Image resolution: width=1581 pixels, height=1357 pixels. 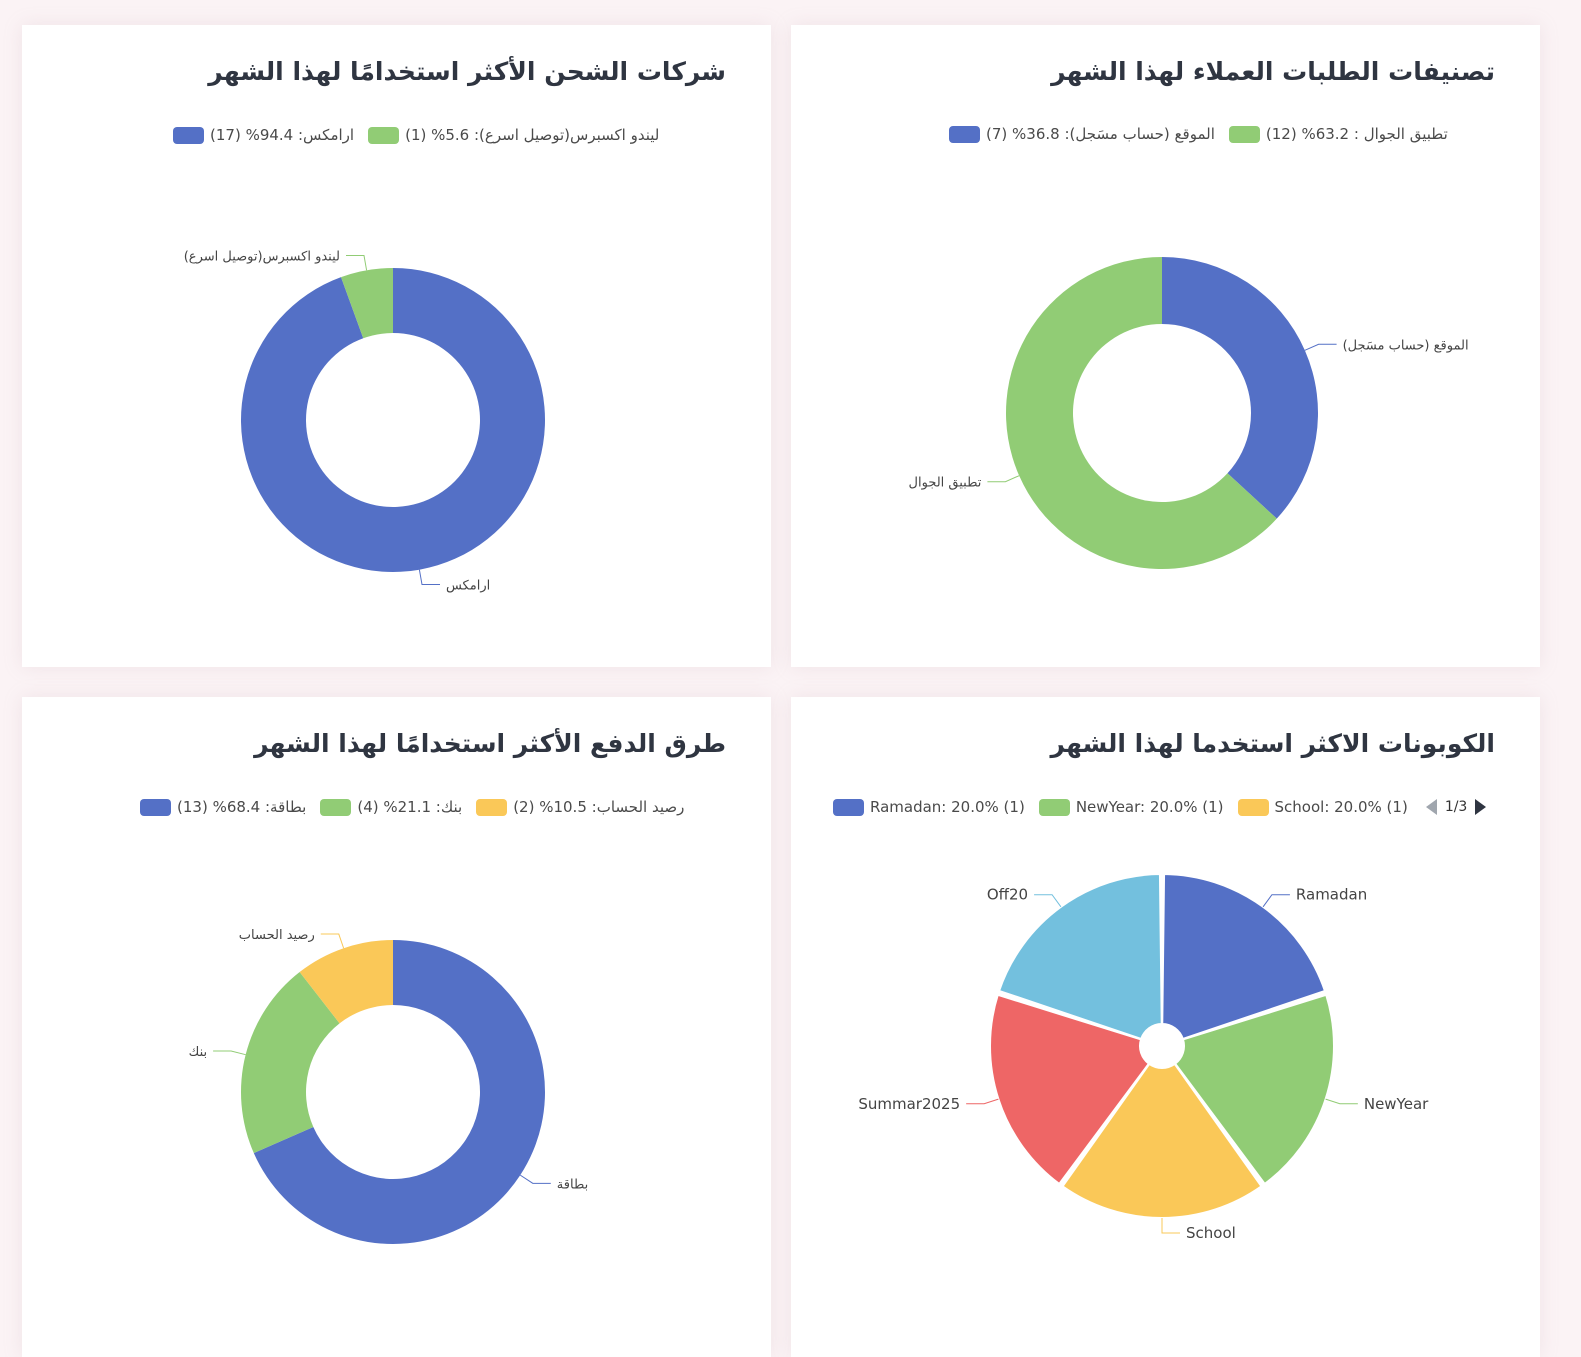 I want to click on legend-item: بنك: 21.1% (4), so click(x=391, y=807).